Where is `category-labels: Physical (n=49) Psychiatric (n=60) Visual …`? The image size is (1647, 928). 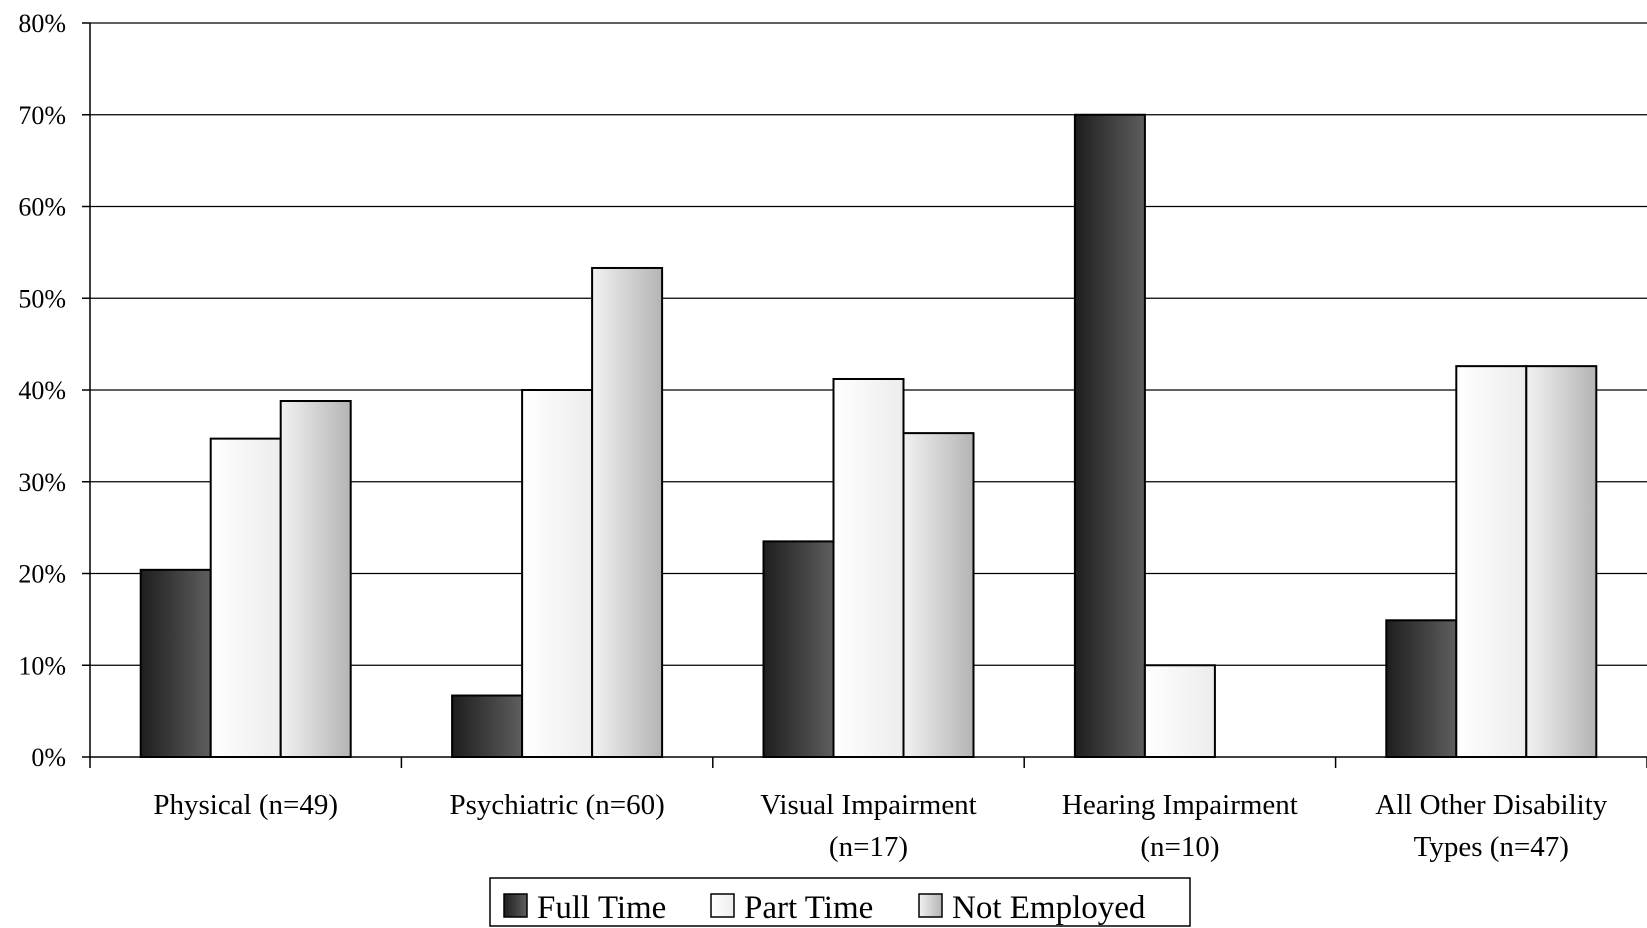
category-labels: Physical (n=49) Psychiatric (n=60) Visual … is located at coordinates (880, 826).